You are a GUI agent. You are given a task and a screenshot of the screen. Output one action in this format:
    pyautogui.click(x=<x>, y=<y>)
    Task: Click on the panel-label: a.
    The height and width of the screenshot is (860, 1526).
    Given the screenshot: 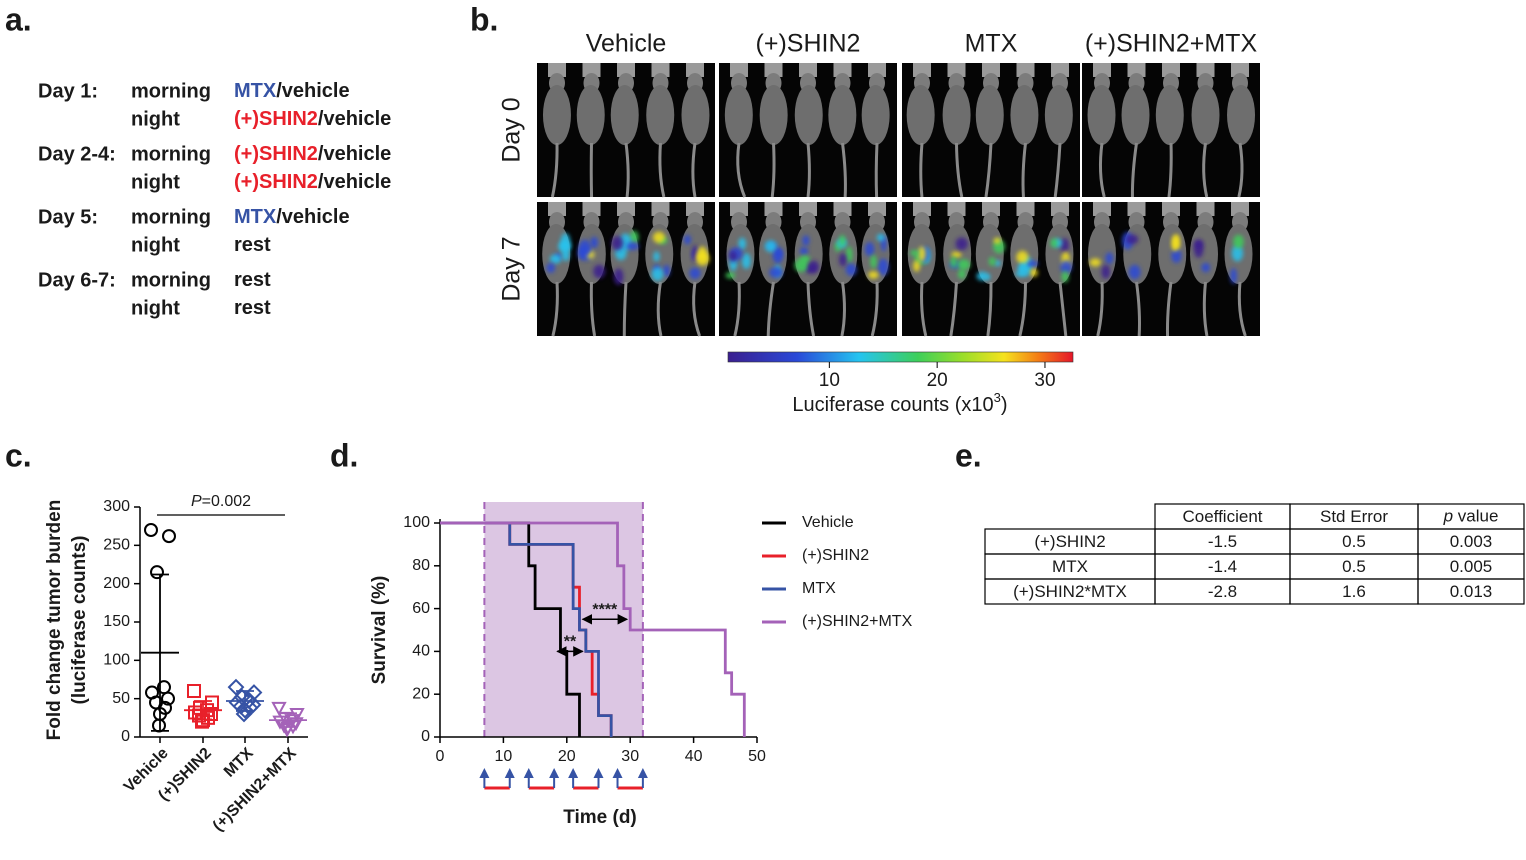 What is the action you would take?
    pyautogui.click(x=18, y=19)
    